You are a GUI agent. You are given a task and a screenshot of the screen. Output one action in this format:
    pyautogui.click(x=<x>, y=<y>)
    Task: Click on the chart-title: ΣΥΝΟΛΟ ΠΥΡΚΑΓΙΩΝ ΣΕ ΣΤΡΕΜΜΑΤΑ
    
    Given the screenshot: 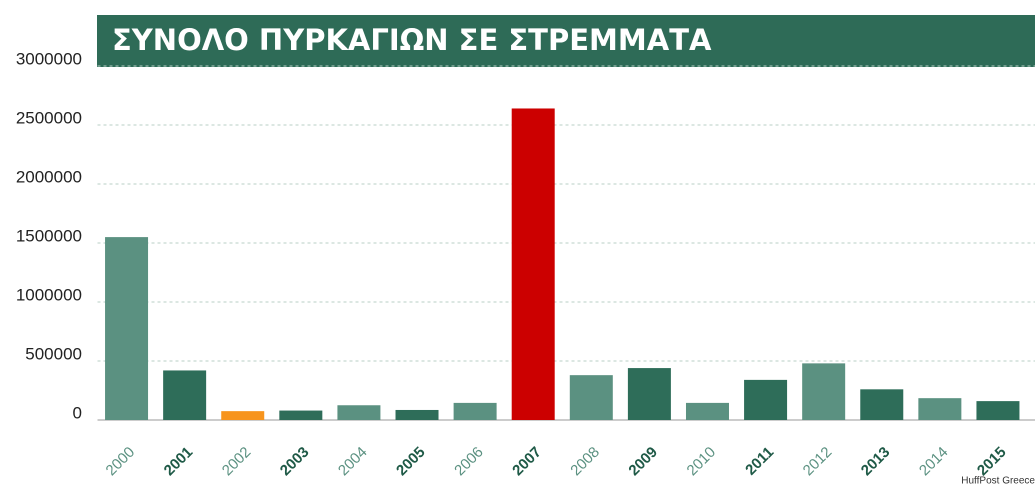 What is the action you would take?
    pyautogui.click(x=412, y=40)
    